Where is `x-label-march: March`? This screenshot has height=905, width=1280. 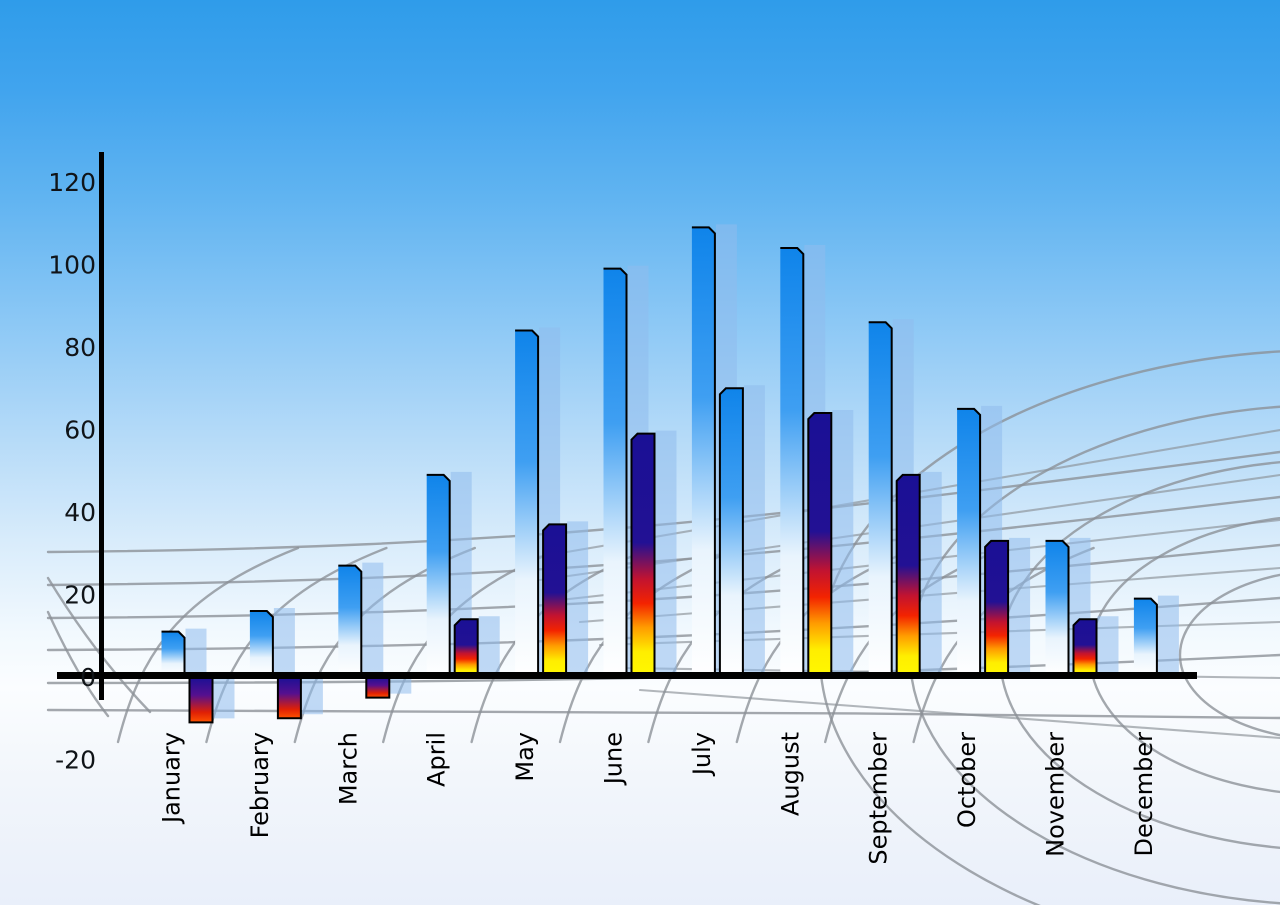 x-label-march: March is located at coordinates (348, 768).